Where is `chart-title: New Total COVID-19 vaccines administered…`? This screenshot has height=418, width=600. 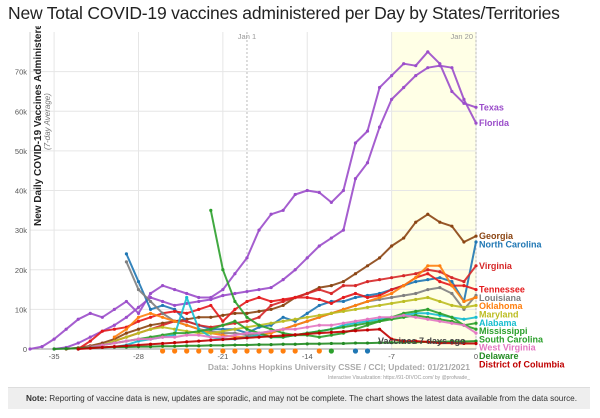
chart-title: New Total COVID-19 vaccines administered… is located at coordinates (284, 13).